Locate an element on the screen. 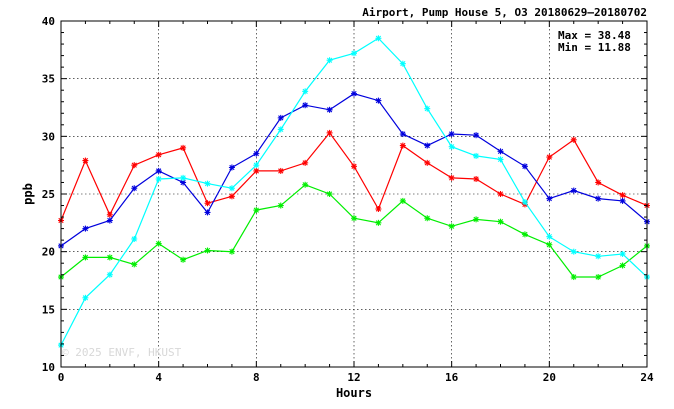 This screenshot has height=409, width=674. y-tick-label: 15 is located at coordinates (48, 309).